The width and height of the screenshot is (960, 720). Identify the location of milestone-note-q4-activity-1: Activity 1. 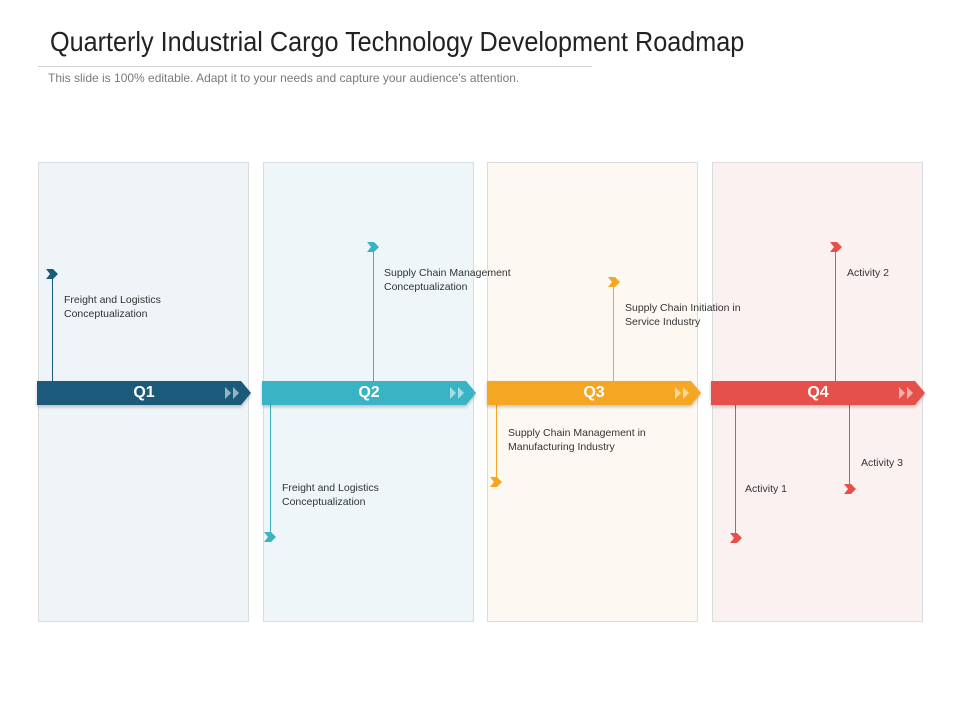
(766, 489).